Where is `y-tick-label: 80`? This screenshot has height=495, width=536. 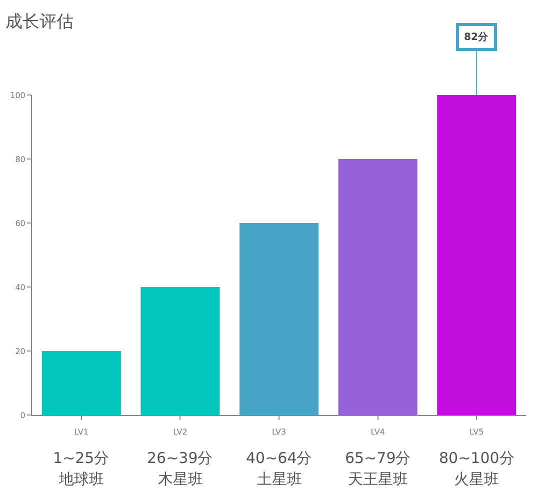
y-tick-label: 80 is located at coordinates (20, 159).